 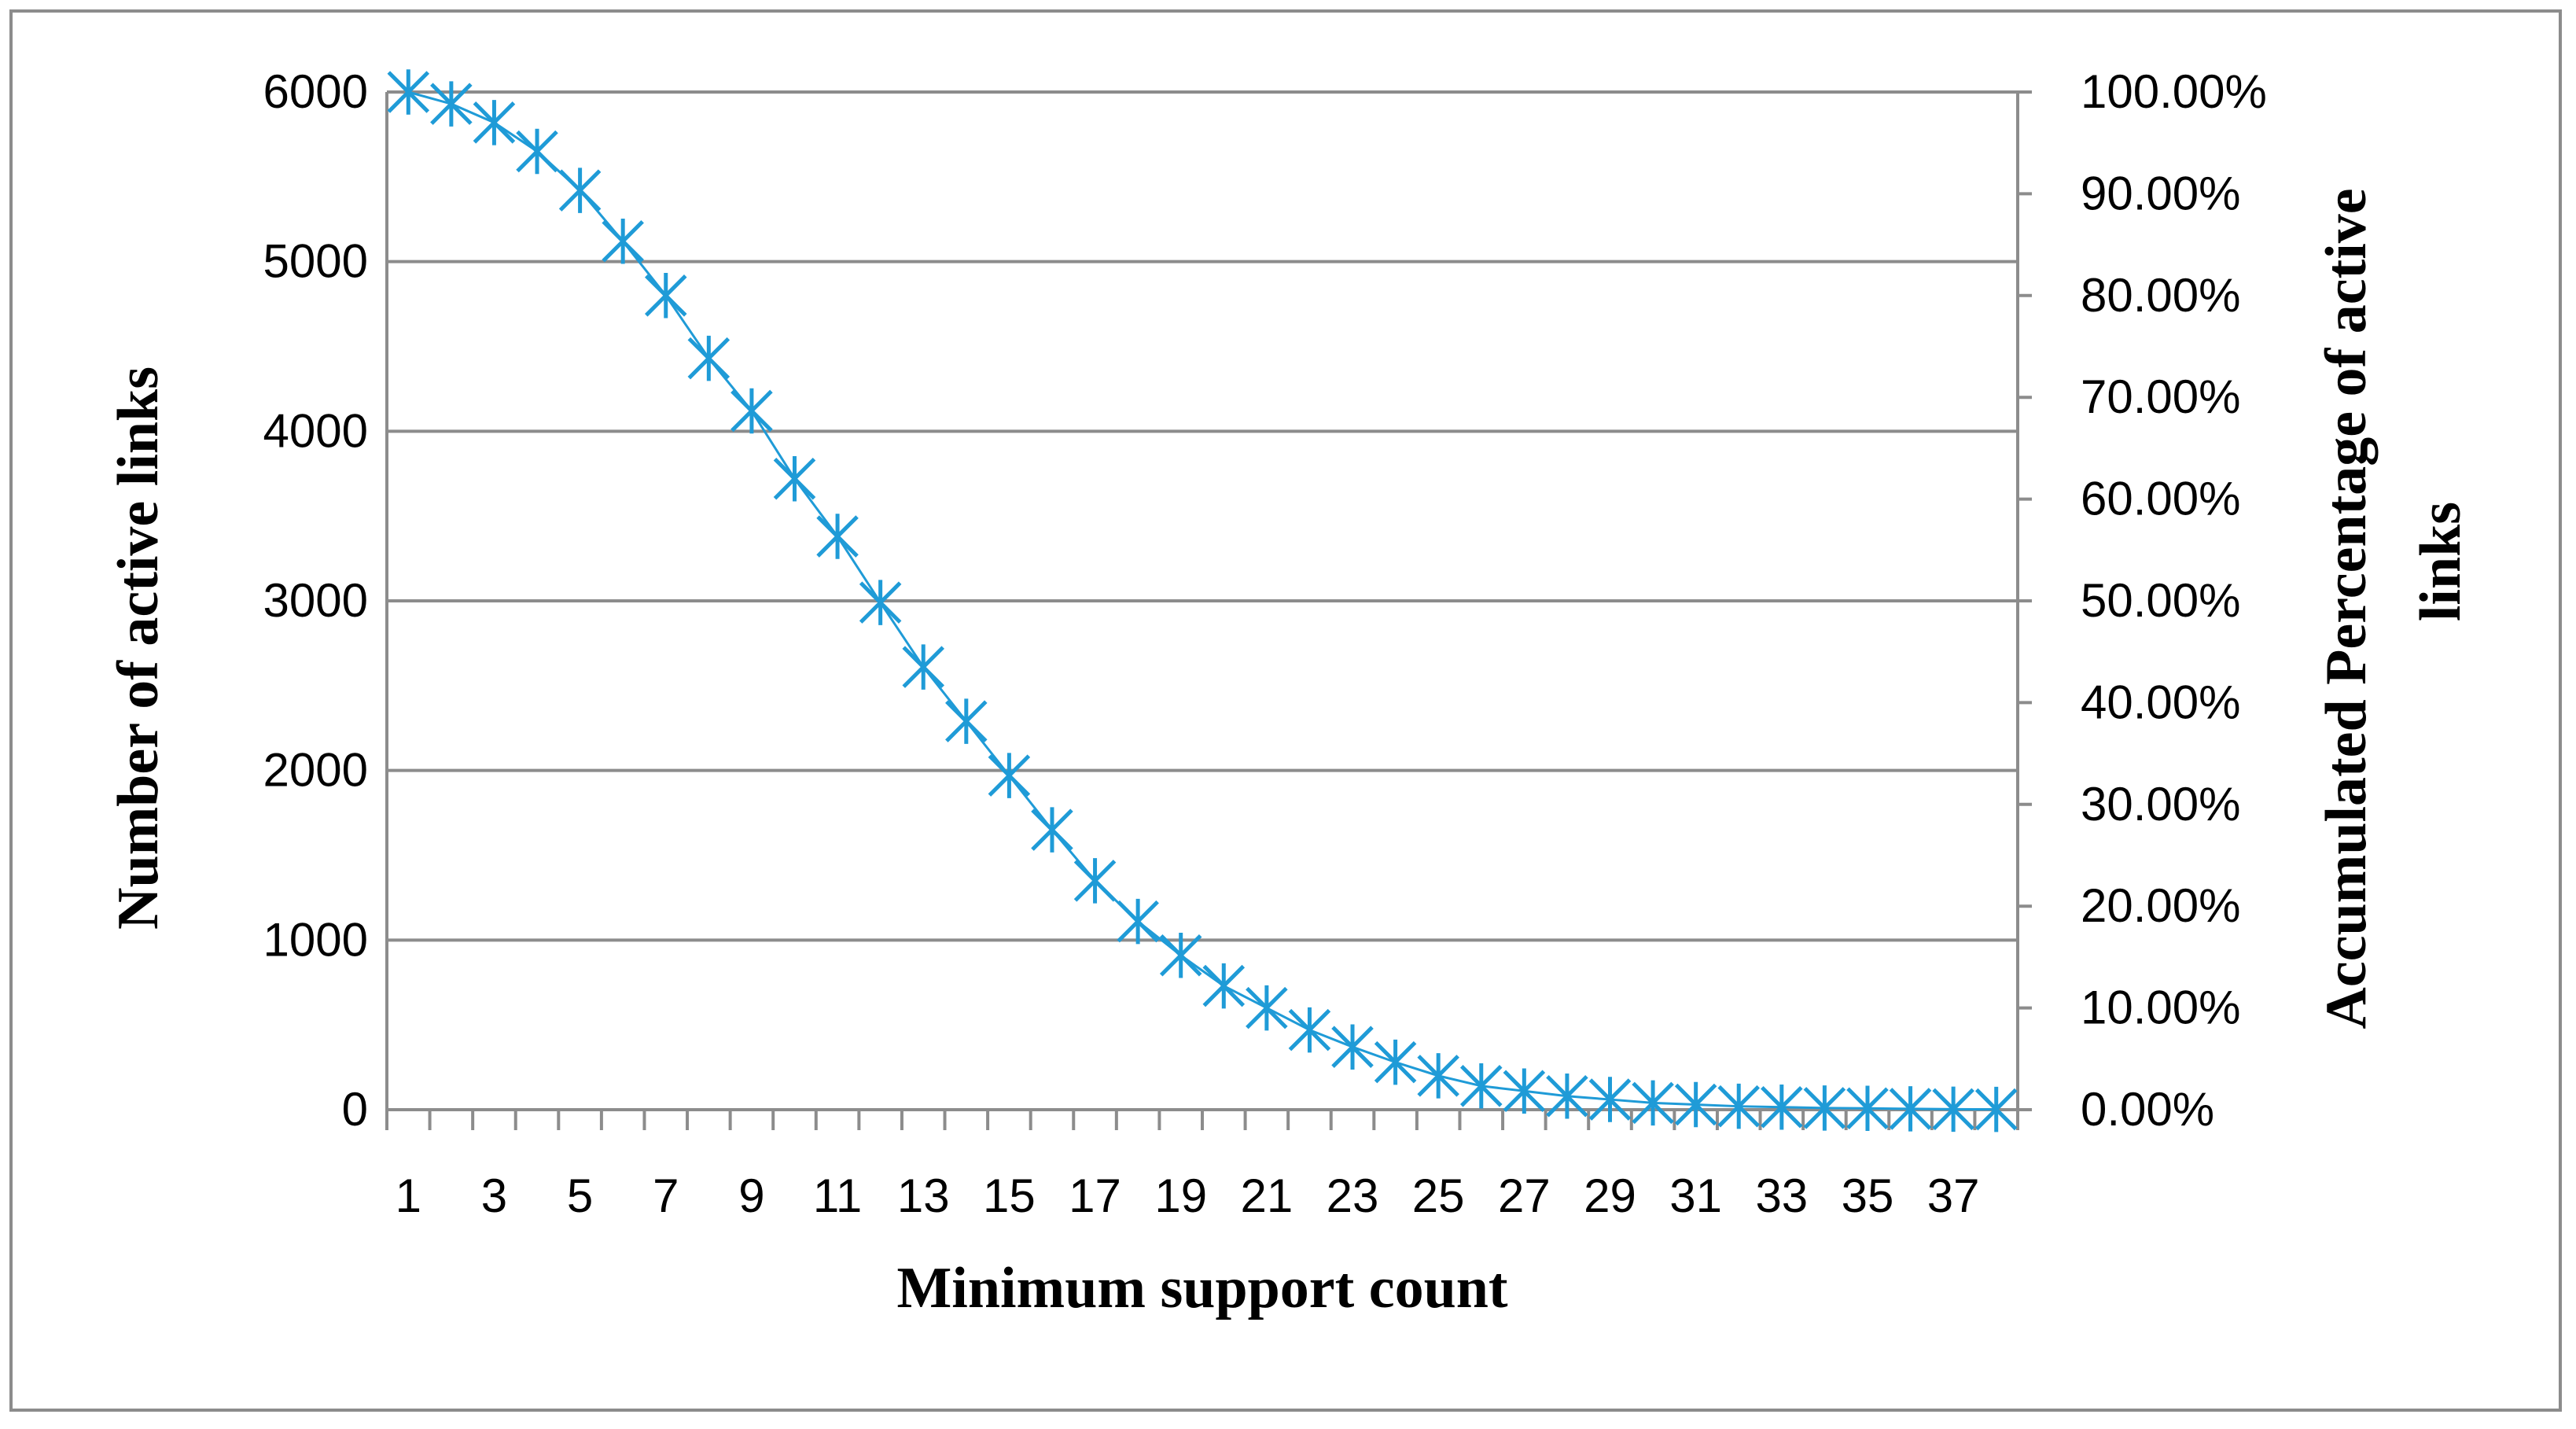 I want to click on y2-tick-label: 10.00%, so click(x=2161, y=1008).